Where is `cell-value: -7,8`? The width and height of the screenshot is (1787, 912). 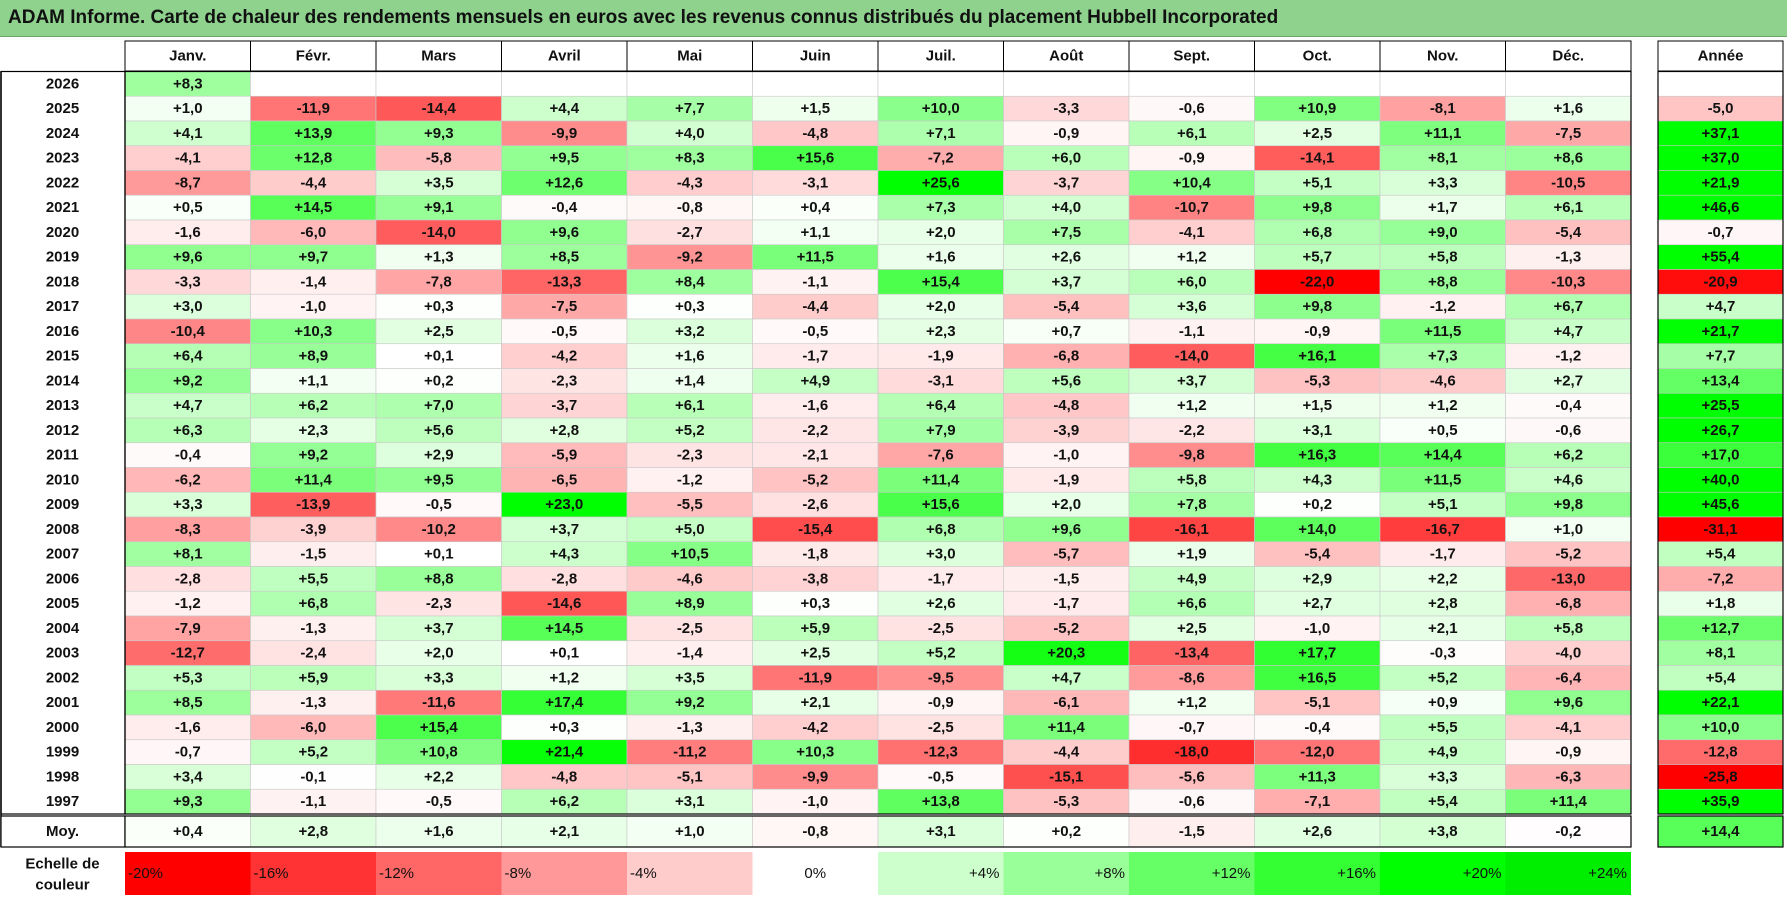
cell-value: -7,8 is located at coordinates (439, 281).